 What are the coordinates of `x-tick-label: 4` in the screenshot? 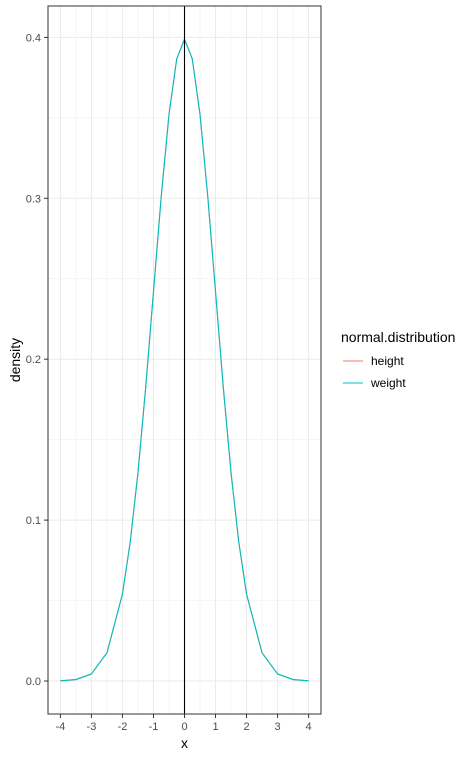 It's located at (309, 727).